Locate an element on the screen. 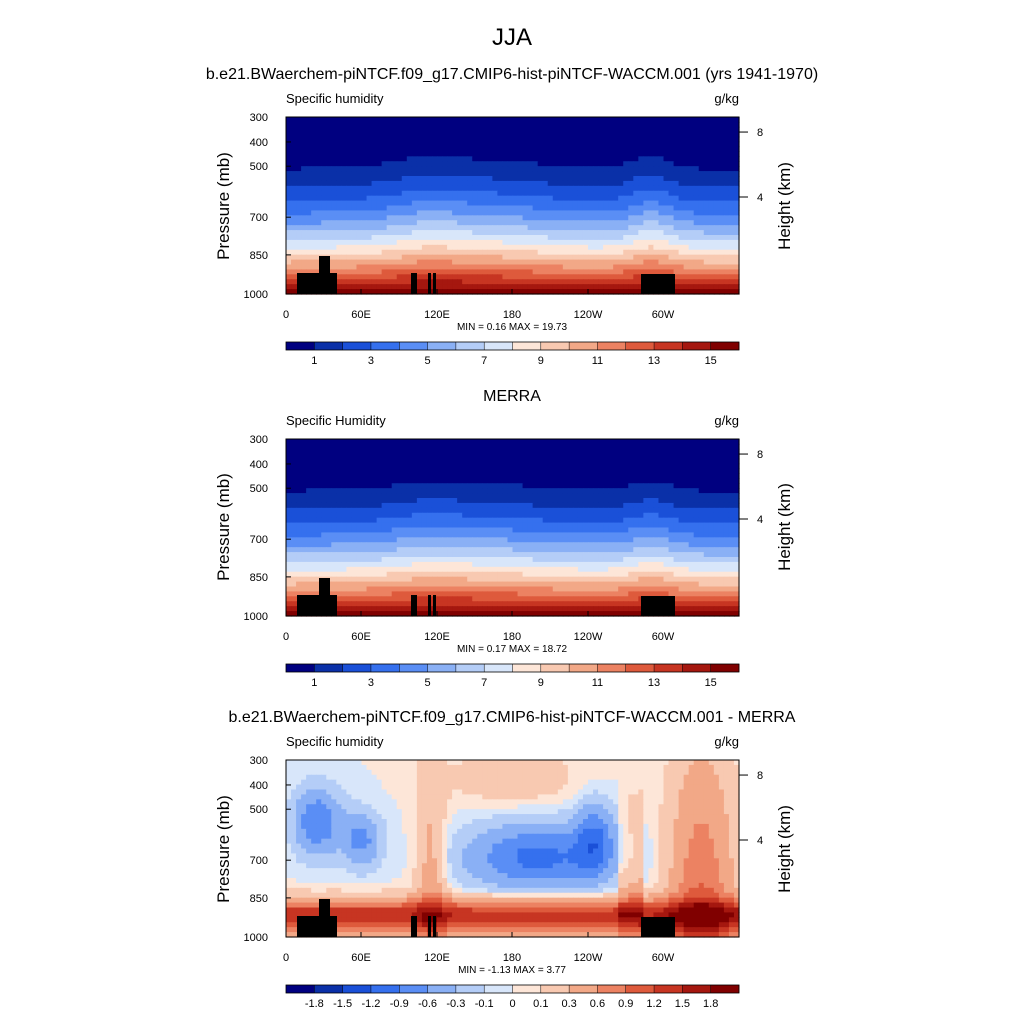  panel-3-left-label: Specific humidity is located at coordinates (335, 741).